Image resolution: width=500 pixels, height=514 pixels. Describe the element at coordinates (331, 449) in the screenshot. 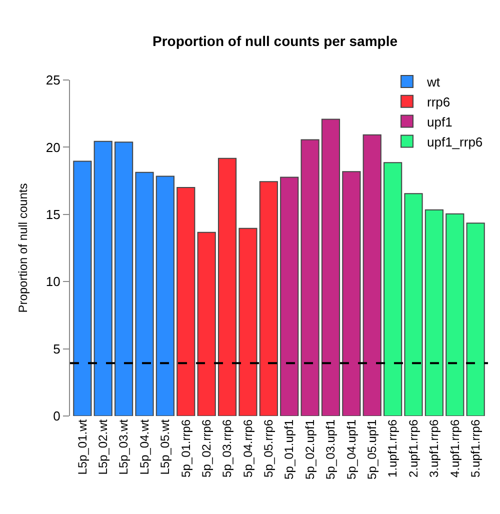

I see `x-tick-label: 5p_03.upf1` at that location.